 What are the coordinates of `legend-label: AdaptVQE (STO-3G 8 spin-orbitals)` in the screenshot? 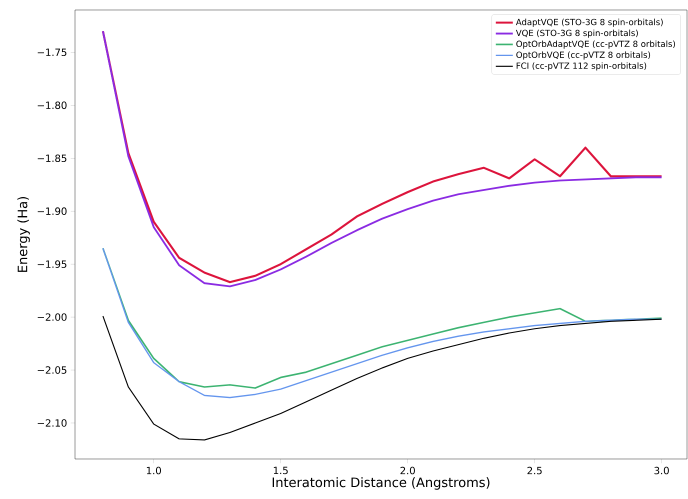 It's located at (589, 22).